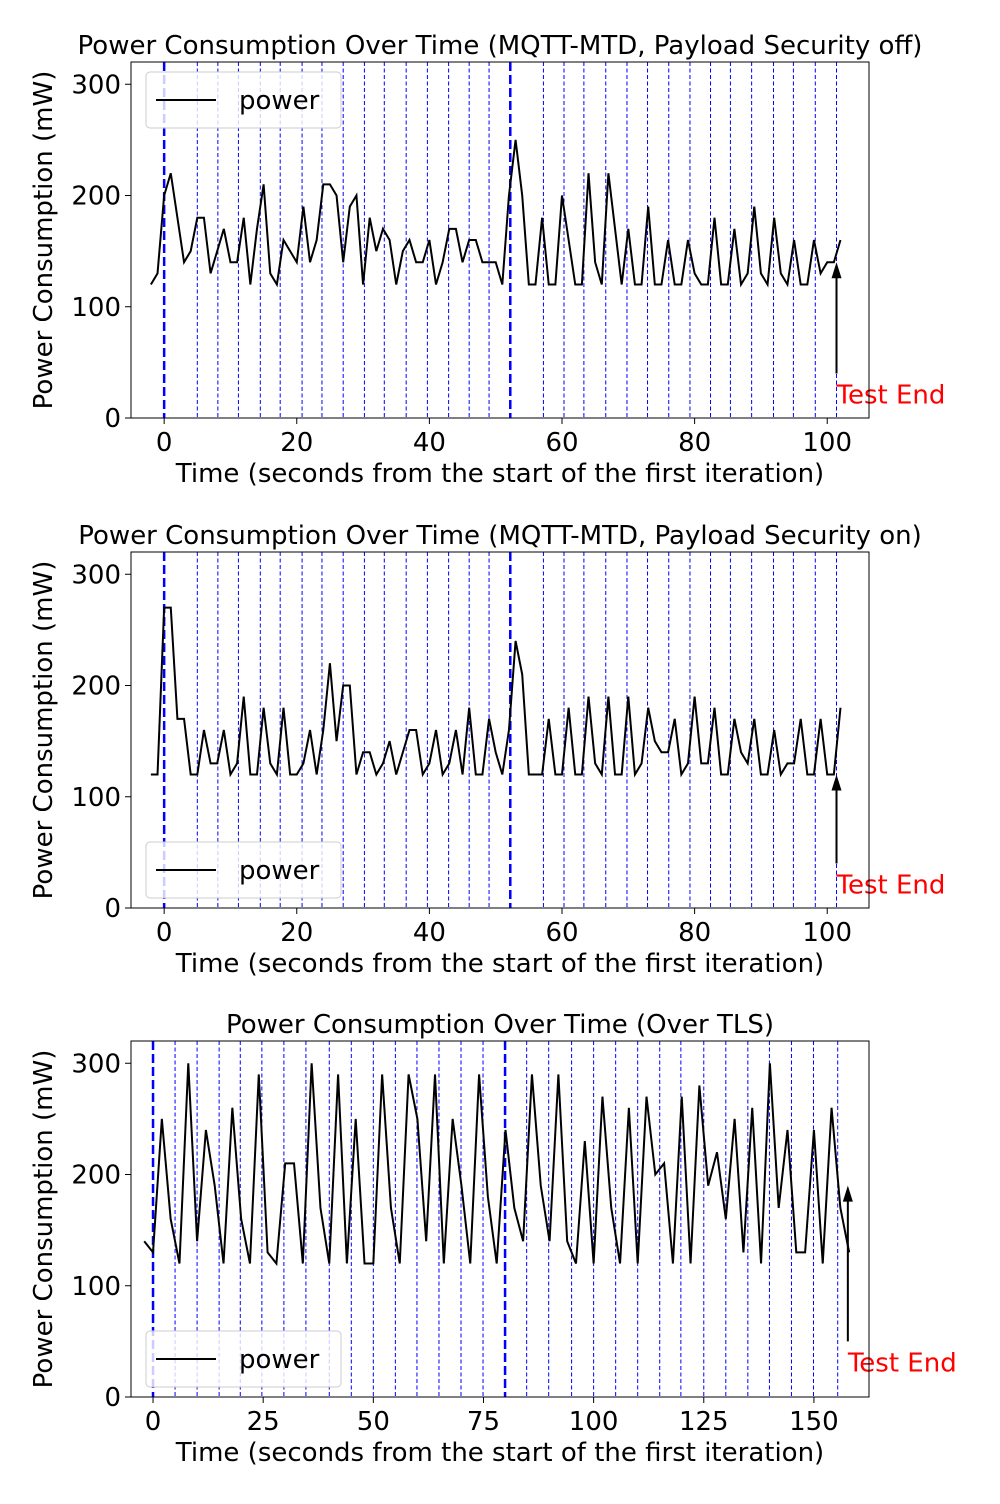  Describe the element at coordinates (483, 1422) in the screenshot. I see `x-tick-label: 75` at that location.